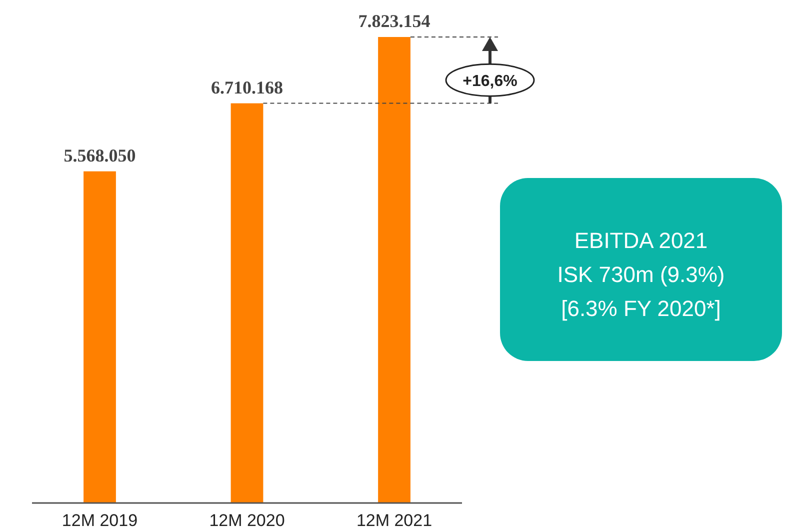  I want to click on text: ISK 730m (9.3%), so click(641, 274).